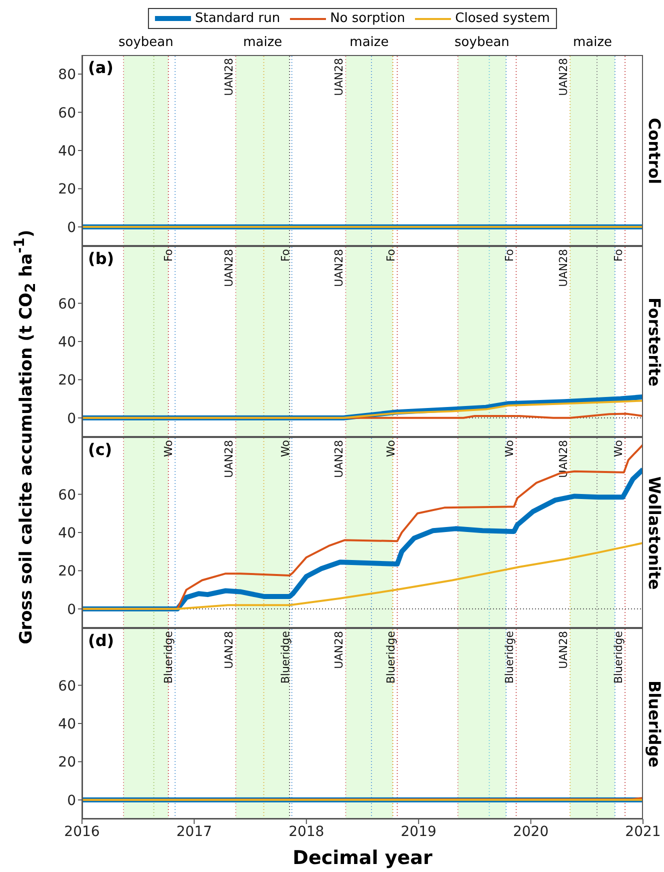  Describe the element at coordinates (67, 75) in the screenshot. I see `y-tick-label: 80` at that location.